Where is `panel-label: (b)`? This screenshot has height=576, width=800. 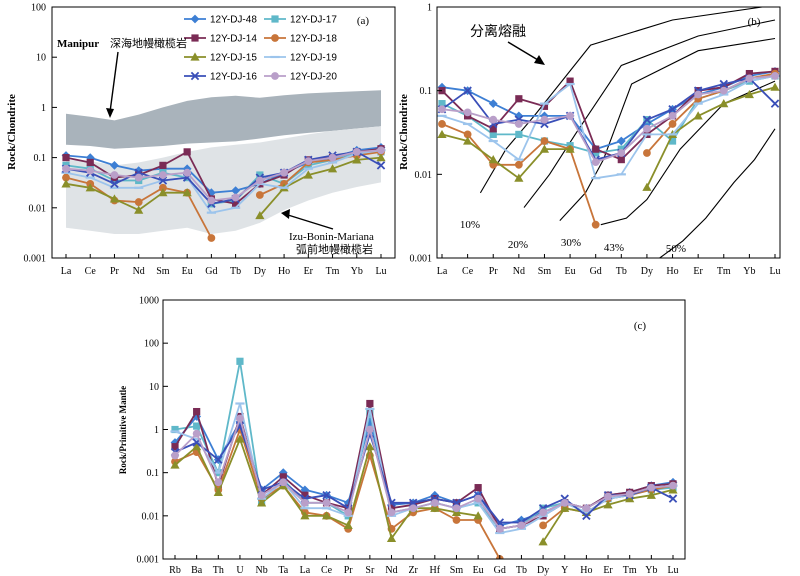 panel-label: (b) is located at coordinates (754, 22).